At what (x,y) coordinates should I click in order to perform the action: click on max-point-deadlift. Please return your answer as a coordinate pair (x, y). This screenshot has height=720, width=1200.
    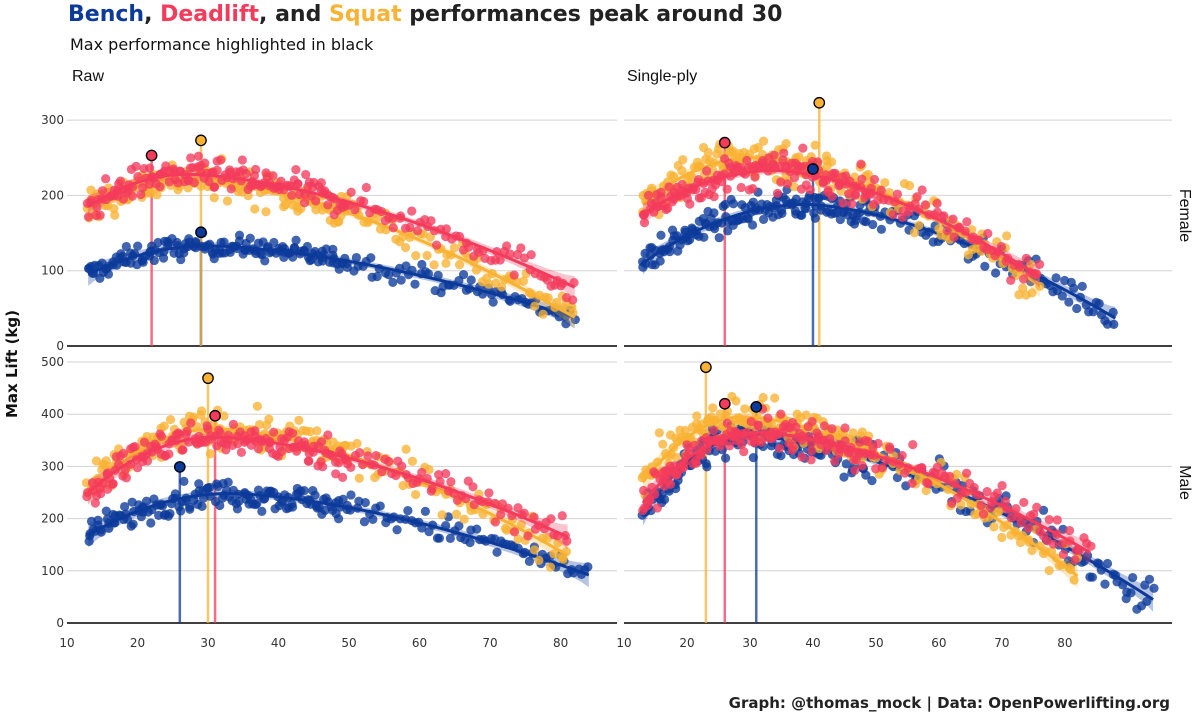
    Looking at the image, I should click on (724, 142).